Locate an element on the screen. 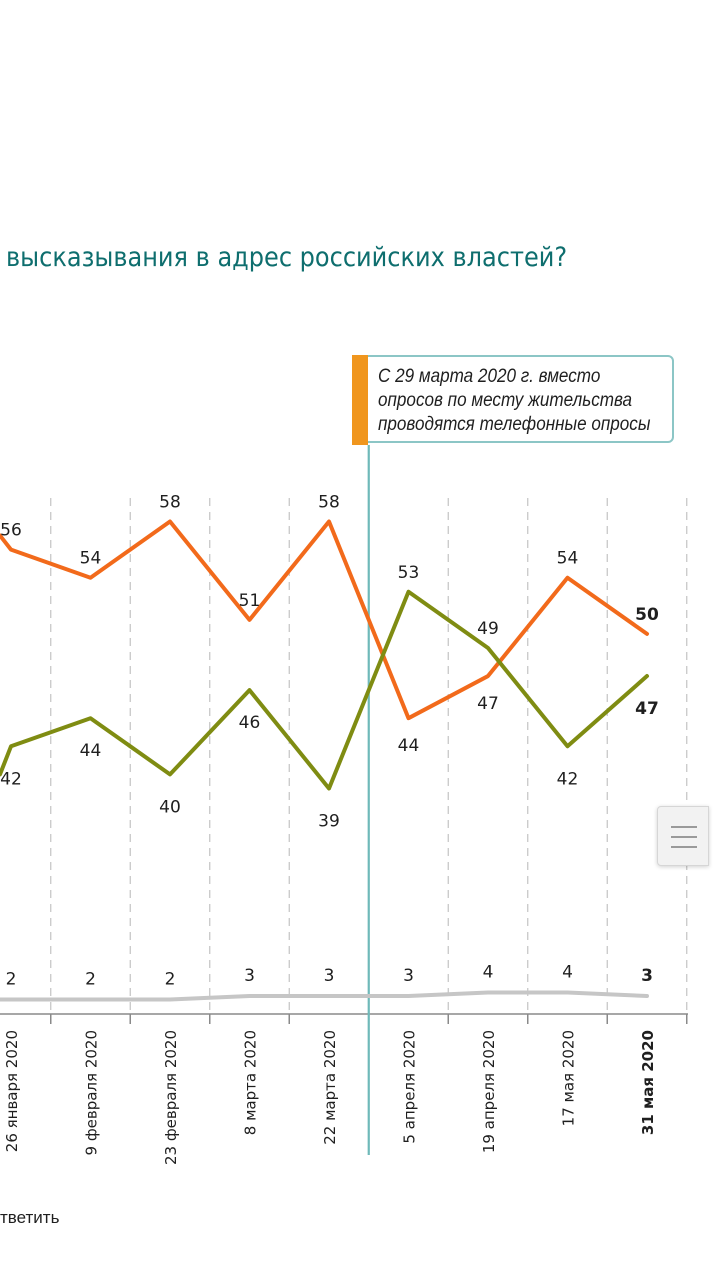 The image size is (720, 1280). x-tick-label: 8 марта 2020 is located at coordinates (251, 1082).